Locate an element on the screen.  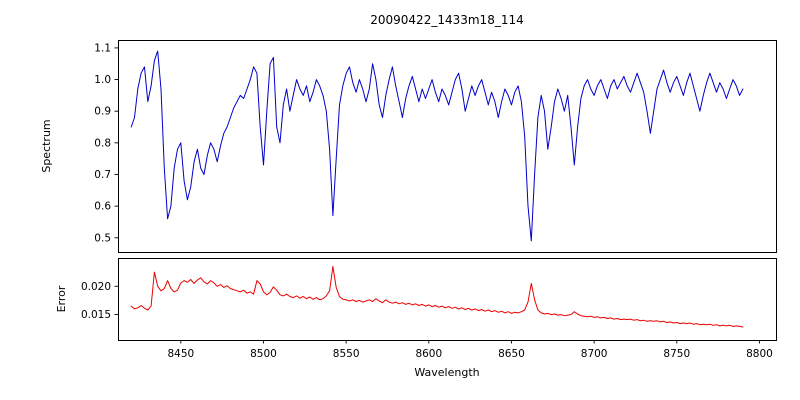
y-tick-label: 0.8 is located at coordinates (102, 143).